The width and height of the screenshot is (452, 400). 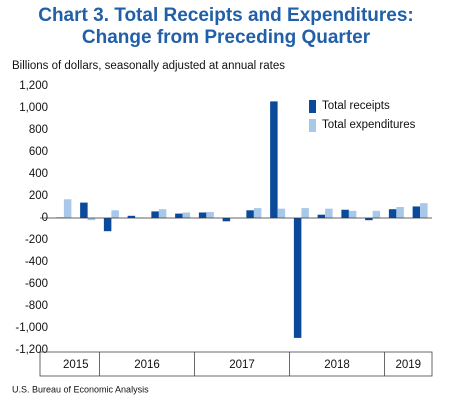 What do you see at coordinates (369, 125) in the screenshot?
I see `legend-label: Total expenditures` at bounding box center [369, 125].